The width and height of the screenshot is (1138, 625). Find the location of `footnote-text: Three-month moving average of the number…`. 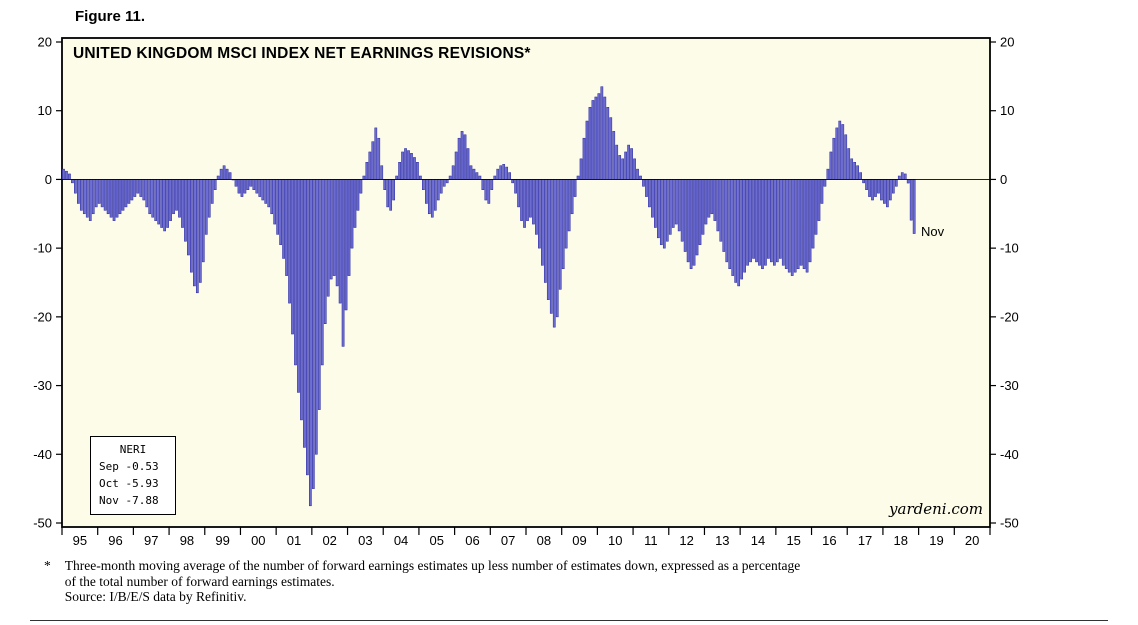

footnote-text: Three-month moving average of the number… is located at coordinates (433, 581).